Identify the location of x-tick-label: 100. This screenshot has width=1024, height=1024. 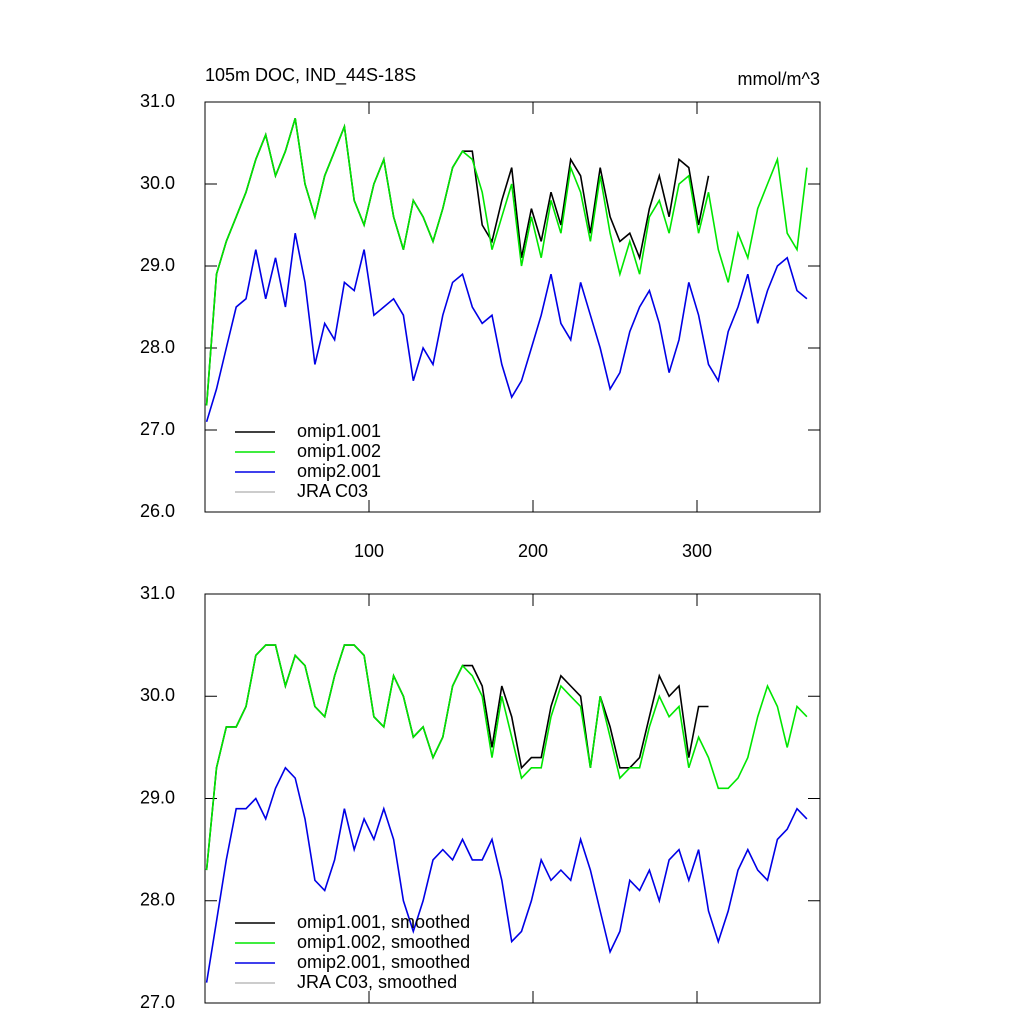
(369, 551).